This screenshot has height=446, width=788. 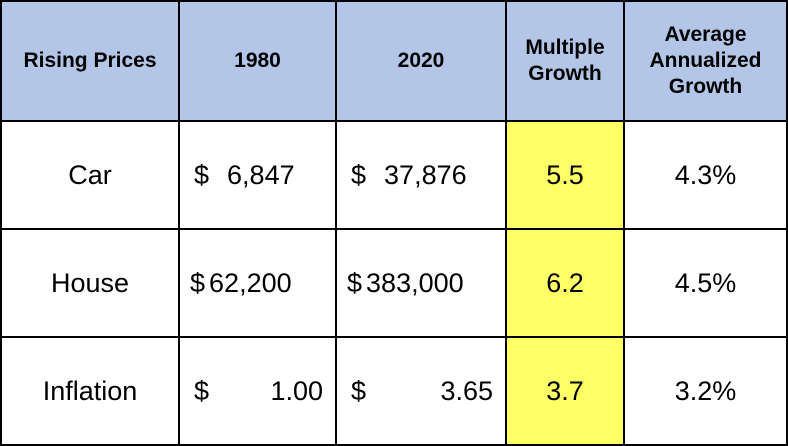 I want to click on value-1980: $6,847, so click(x=257, y=175).